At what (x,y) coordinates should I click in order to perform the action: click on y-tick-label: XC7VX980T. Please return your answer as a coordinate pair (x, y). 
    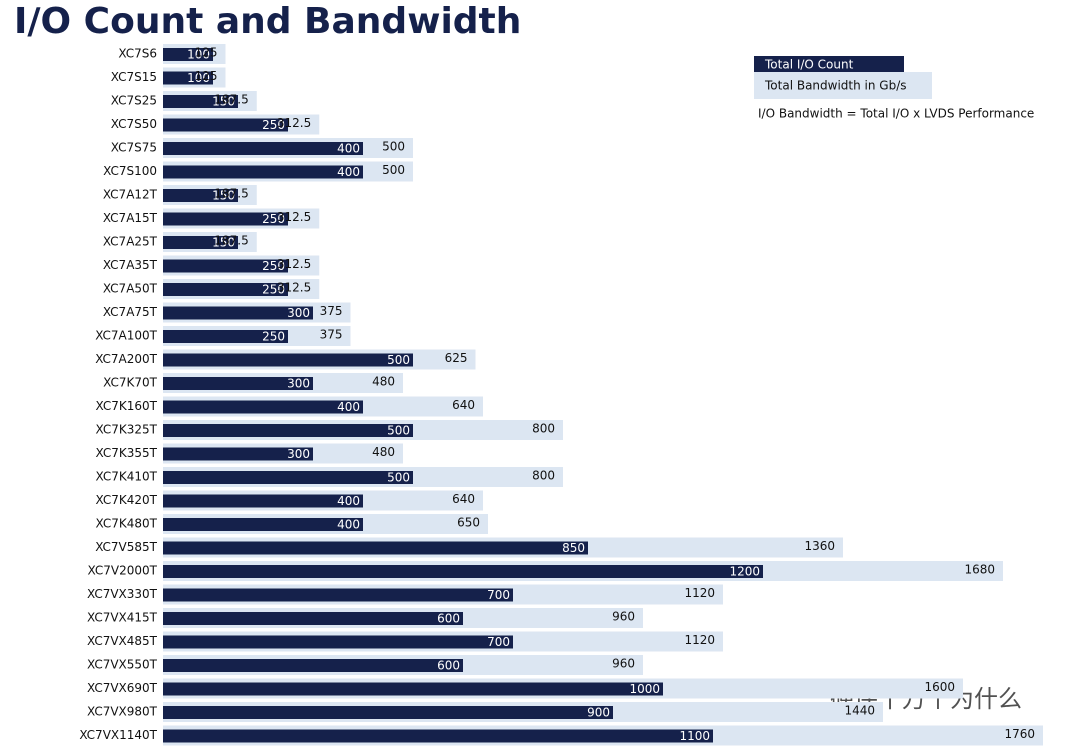
    Looking at the image, I should click on (122, 712).